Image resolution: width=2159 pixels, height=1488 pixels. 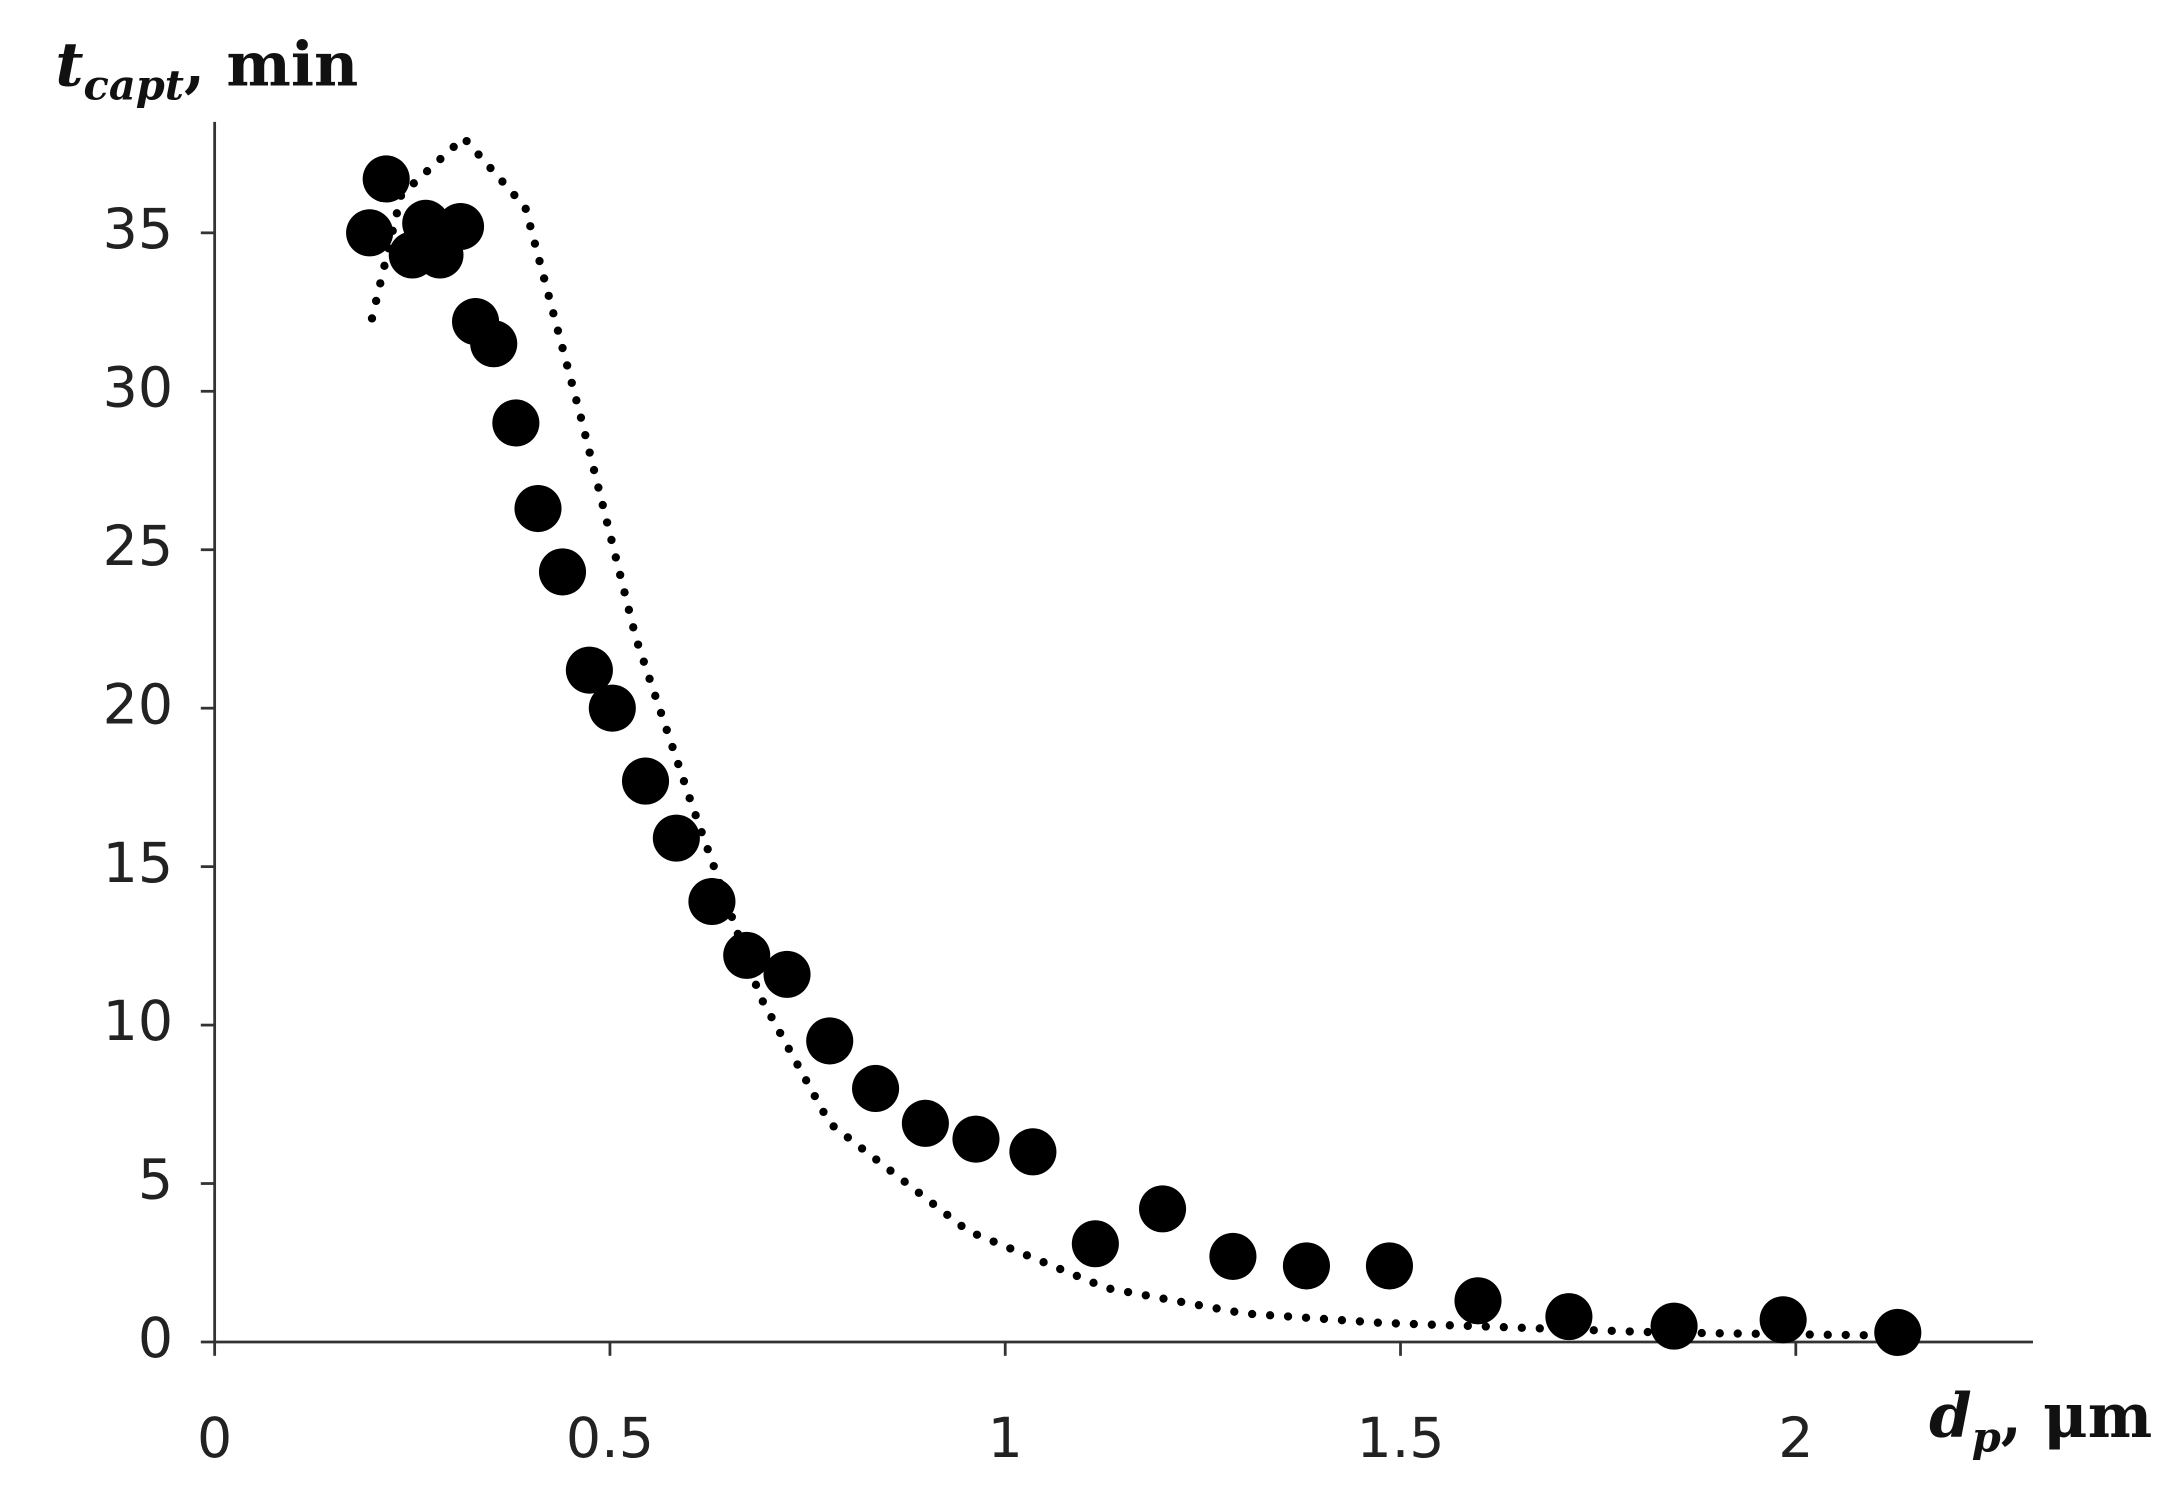 I want to click on x-tick-label: 1.5, so click(x=1400, y=1439).